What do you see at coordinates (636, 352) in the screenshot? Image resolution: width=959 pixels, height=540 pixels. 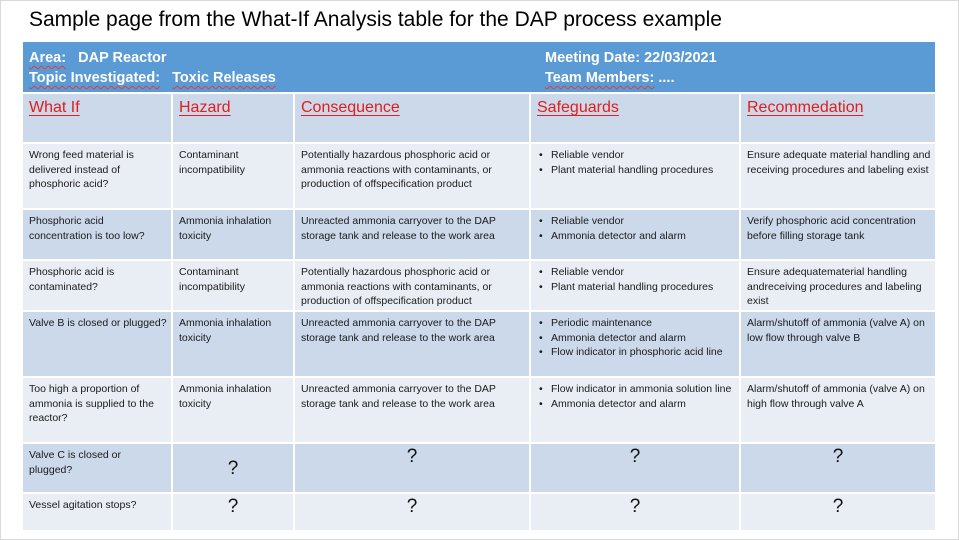 I see `safeguard-item: Flow indicator in phosphoric acid line` at bounding box center [636, 352].